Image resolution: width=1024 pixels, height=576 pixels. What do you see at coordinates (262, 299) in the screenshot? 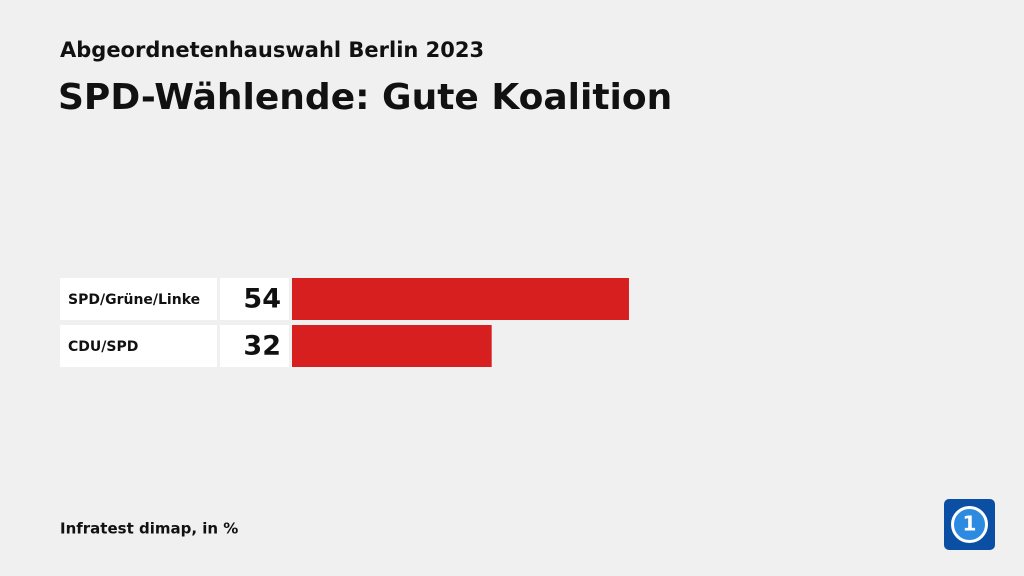
I see `value-label: 54` at bounding box center [262, 299].